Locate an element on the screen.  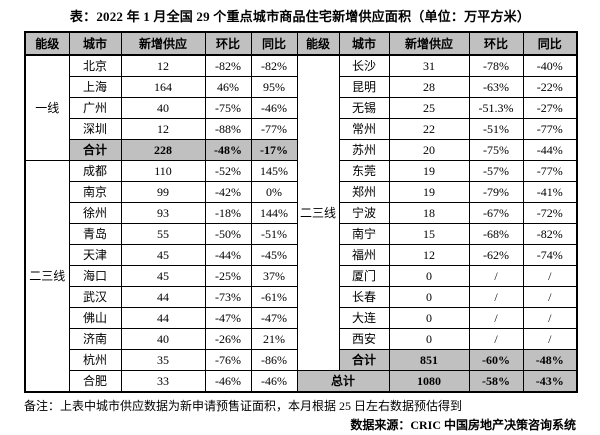
table-row: 济南 40 -26% 21% 西安 0 / / is located at coordinates (301, 339).